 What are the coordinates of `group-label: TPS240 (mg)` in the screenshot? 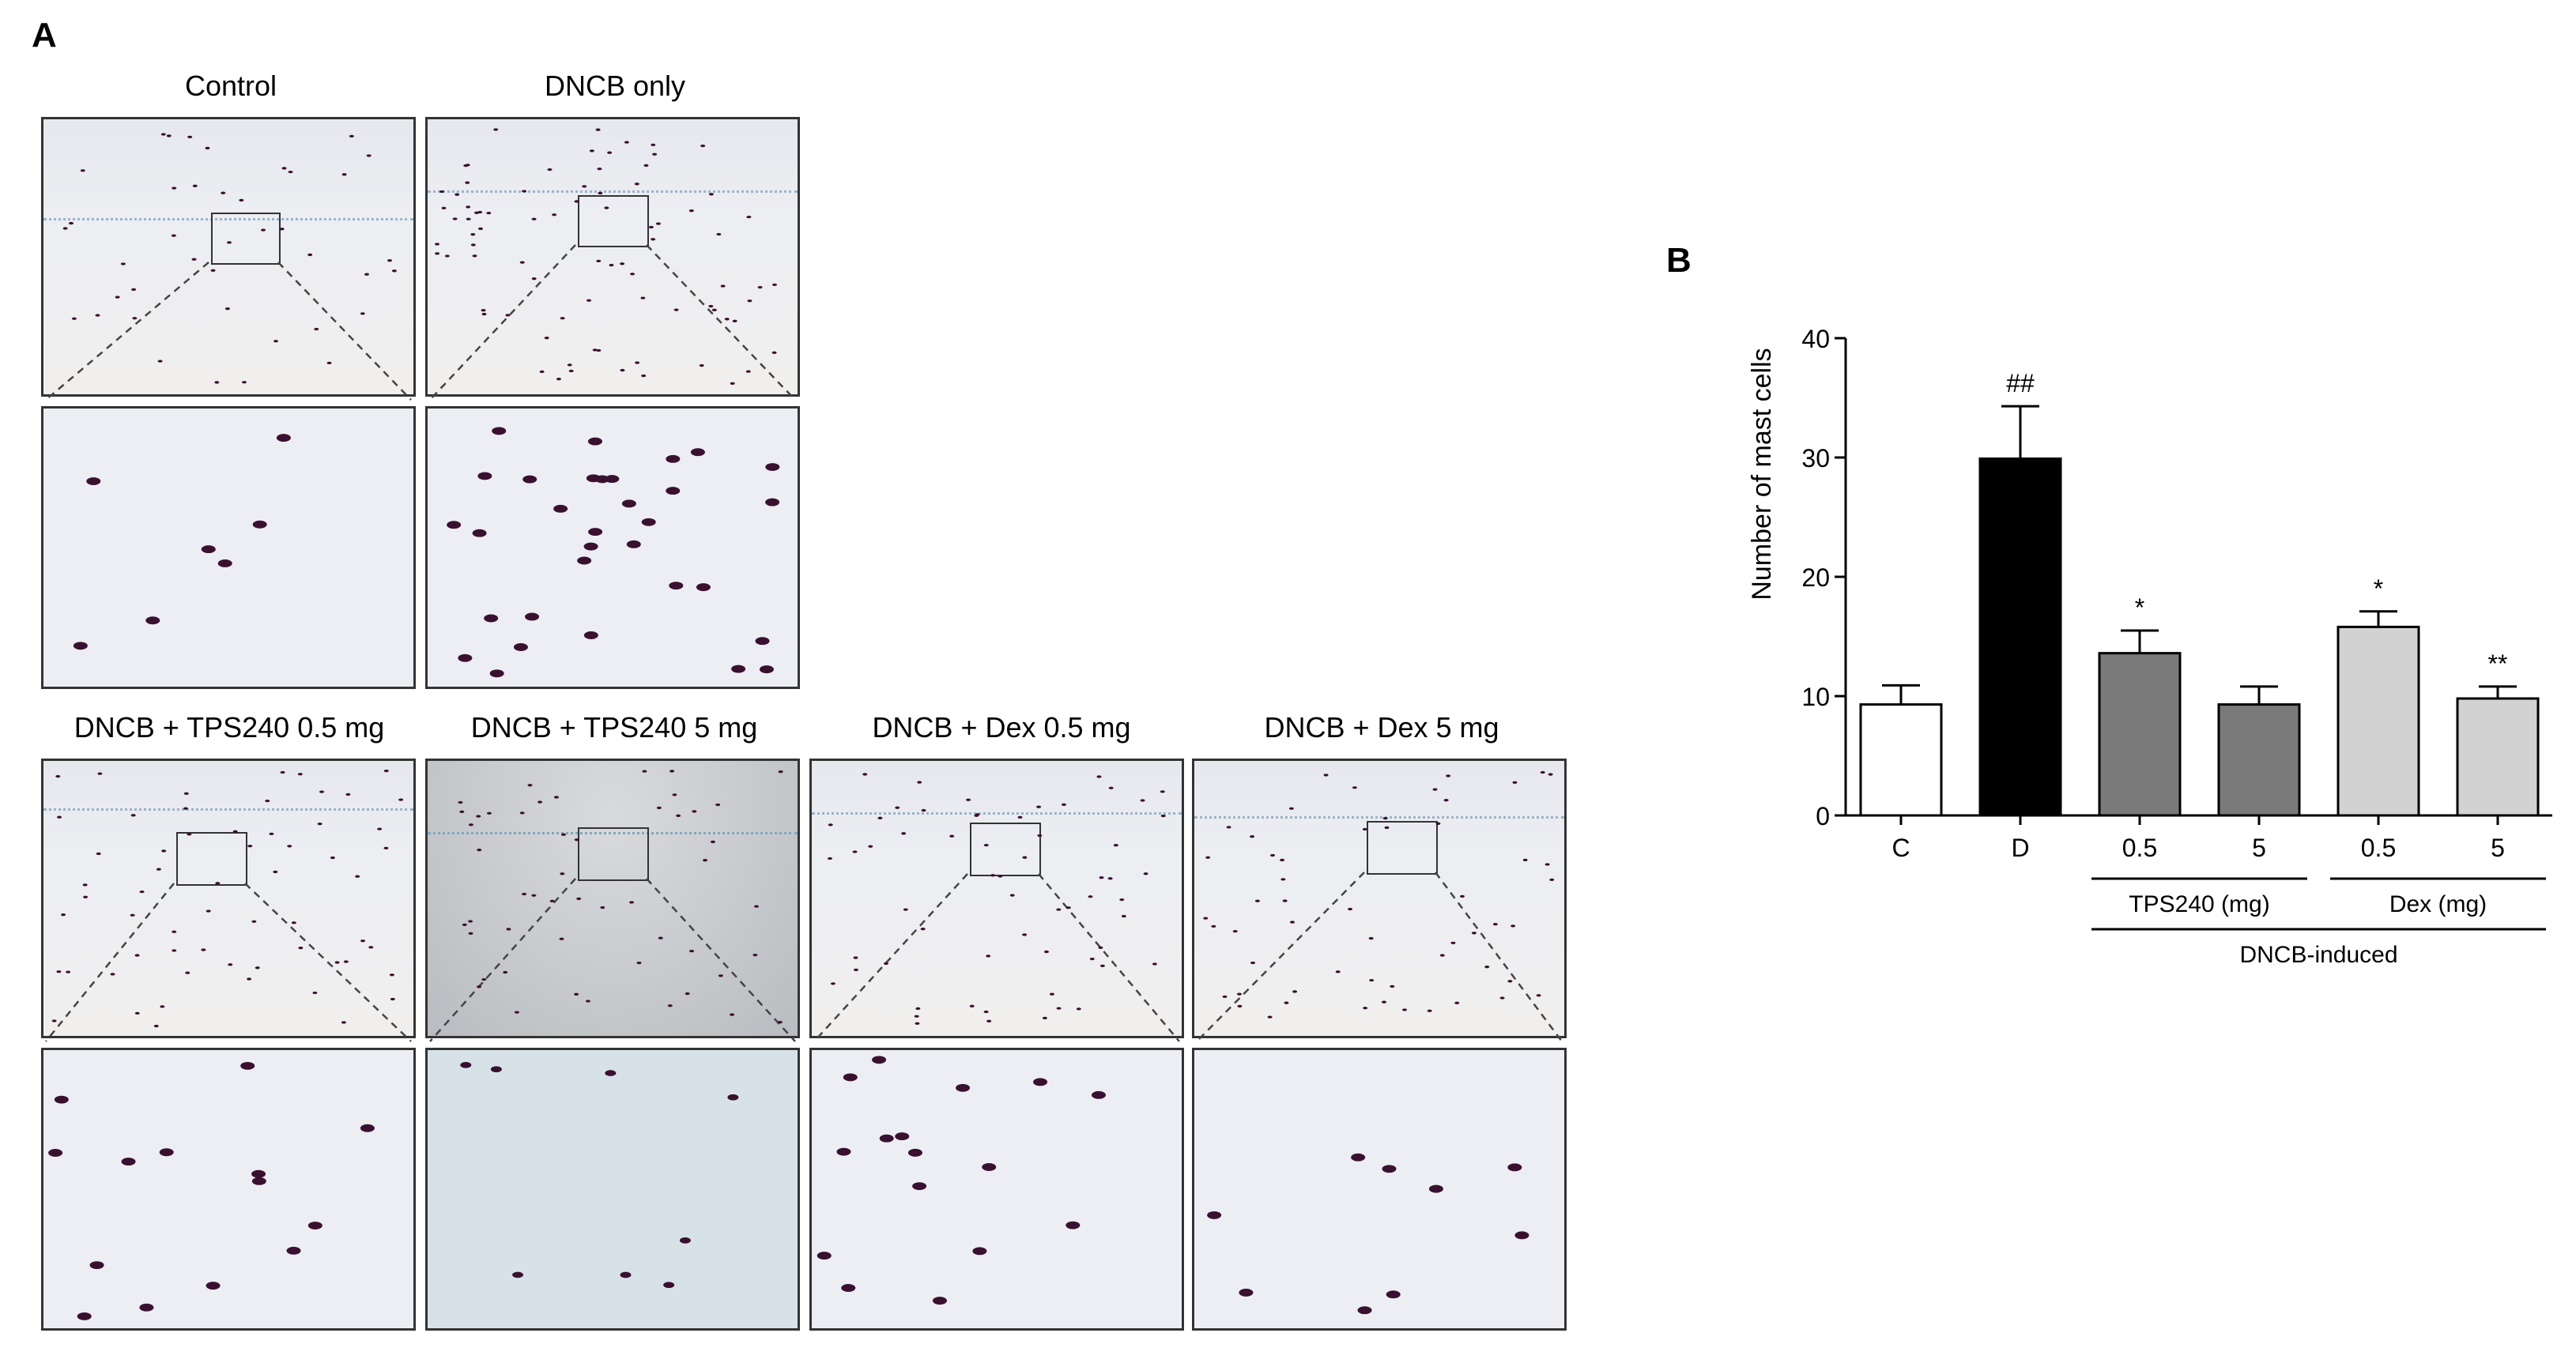 It's located at (2199, 904).